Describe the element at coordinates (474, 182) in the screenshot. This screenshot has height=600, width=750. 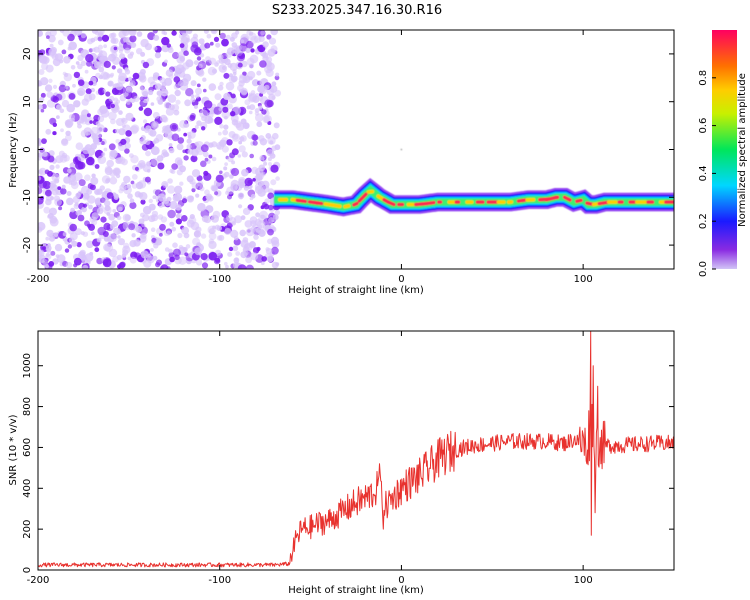
I see `signal-band` at that location.